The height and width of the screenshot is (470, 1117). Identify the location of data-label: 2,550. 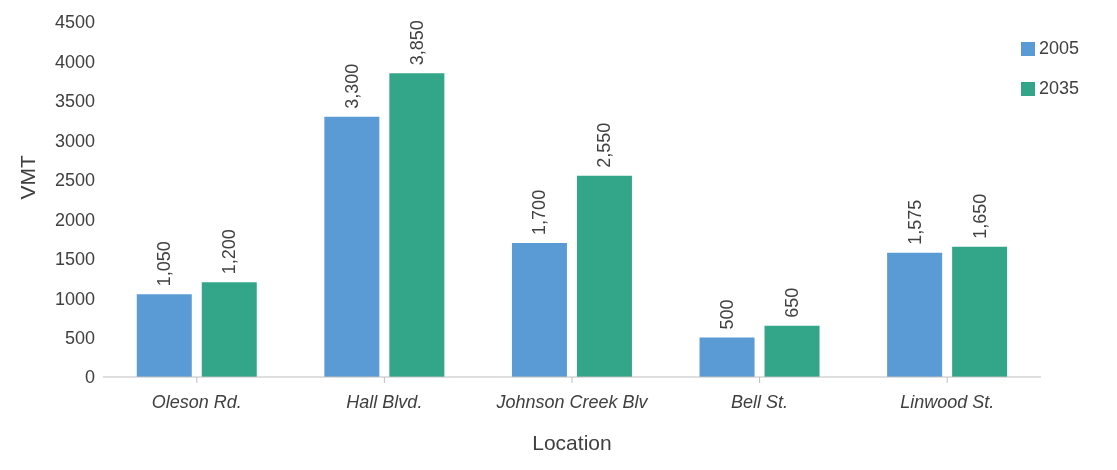
(604, 145).